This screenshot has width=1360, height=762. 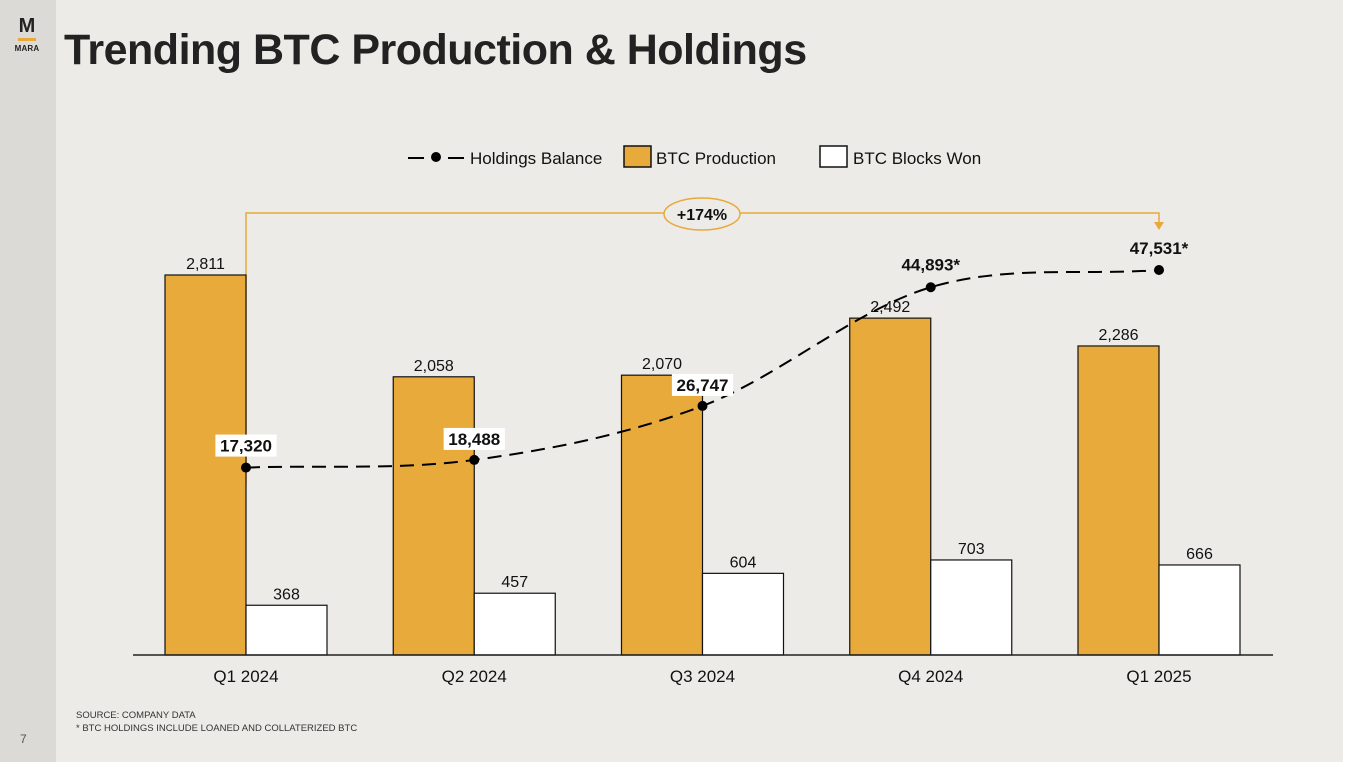 I want to click on sidebar: M MARA 7, so click(x=28, y=381).